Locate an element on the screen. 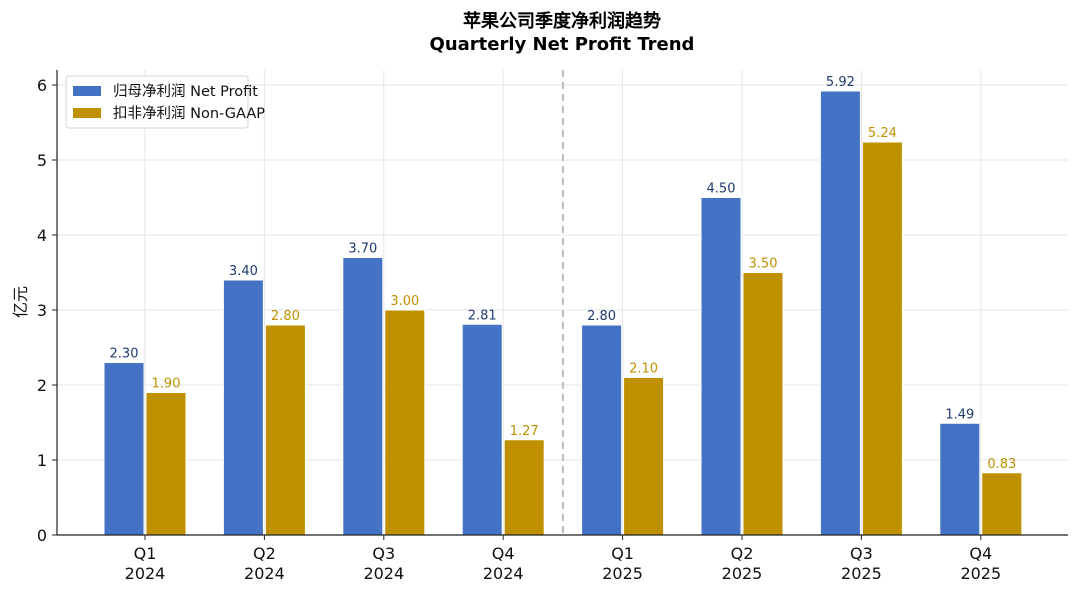 This screenshot has width=1080, height=594. value-label-non-gaap: 1.90 is located at coordinates (166, 384).